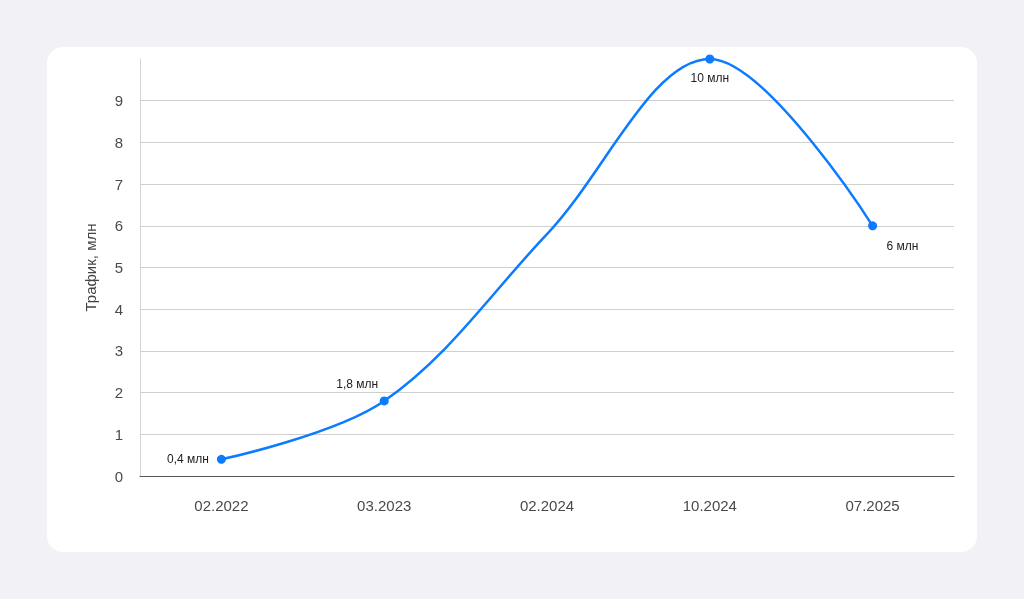 The width and height of the screenshot is (1024, 599). What do you see at coordinates (547, 505) in the screenshot?
I see `x-tick-label: 02.2024` at bounding box center [547, 505].